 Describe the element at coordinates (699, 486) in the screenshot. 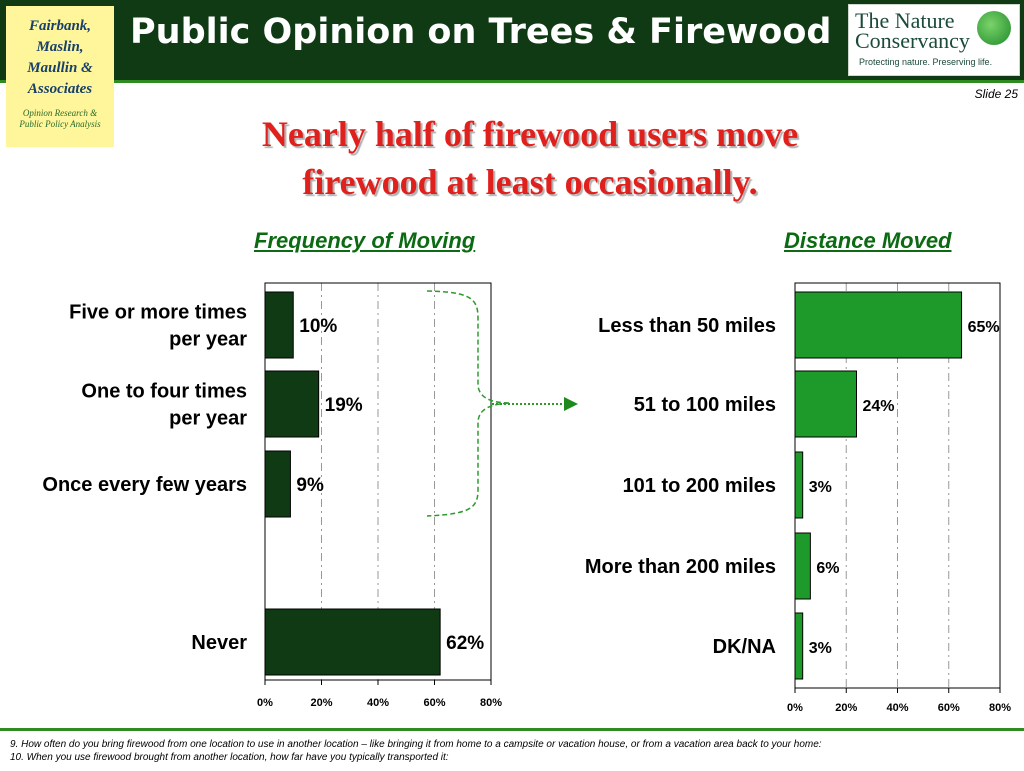

I see `distance-category-label: 101 to 200 miles` at that location.